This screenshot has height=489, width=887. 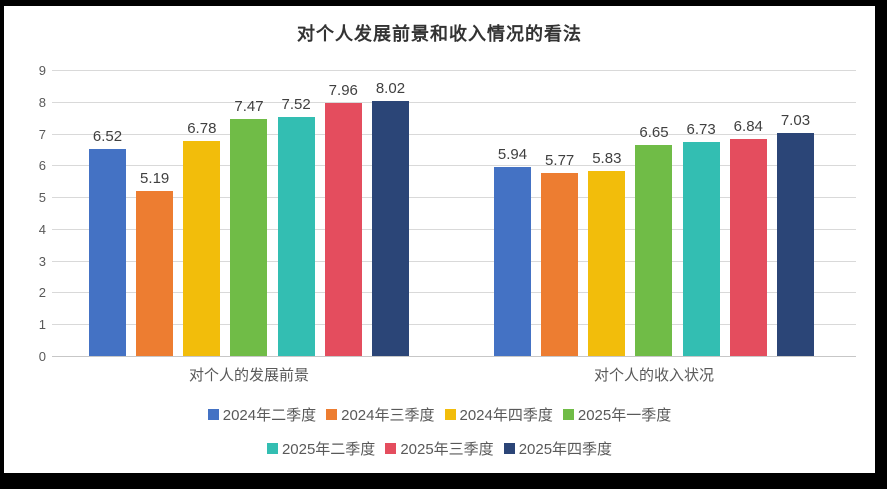 I want to click on legend-item-2025年三季度: 2025年三季度, so click(x=439, y=448).